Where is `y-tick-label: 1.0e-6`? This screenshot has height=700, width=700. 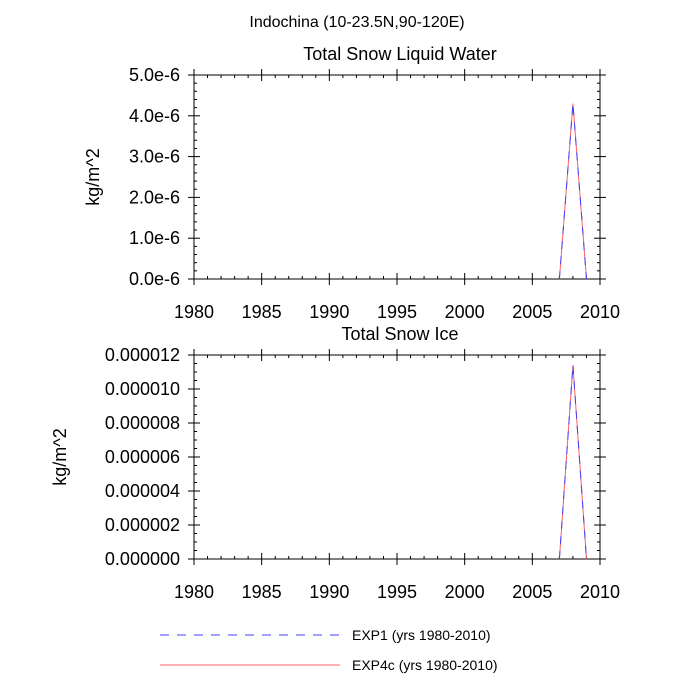
y-tick-label: 1.0e-6 is located at coordinates (154, 238).